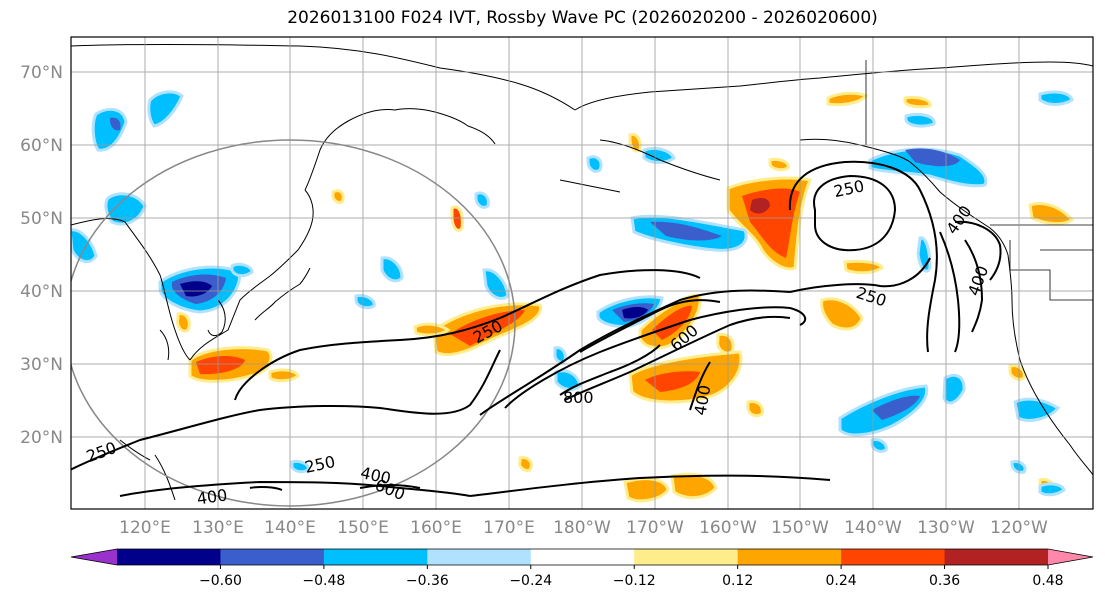 The height and width of the screenshot is (604, 1105). Describe the element at coordinates (427, 581) in the screenshot. I see `colorbar-tick-label: −0.36` at that location.